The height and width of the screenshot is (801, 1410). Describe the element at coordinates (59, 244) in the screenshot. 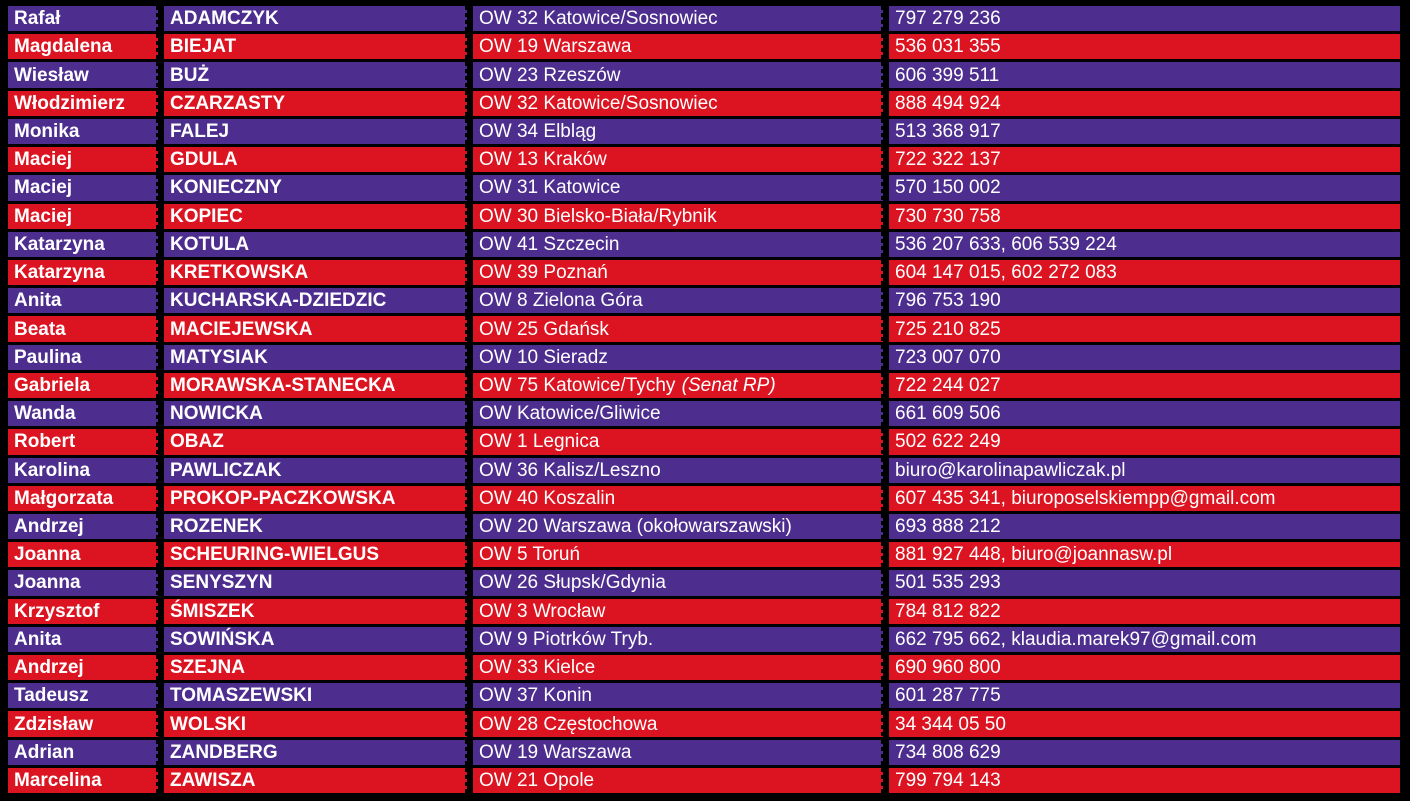

I see `first-name: Katarzyna` at that location.